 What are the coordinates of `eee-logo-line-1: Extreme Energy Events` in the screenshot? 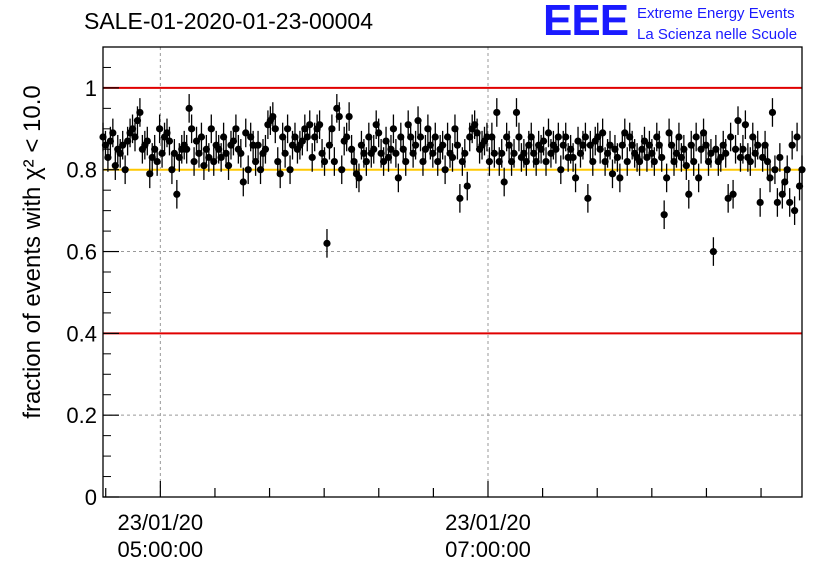 It's located at (716, 13).